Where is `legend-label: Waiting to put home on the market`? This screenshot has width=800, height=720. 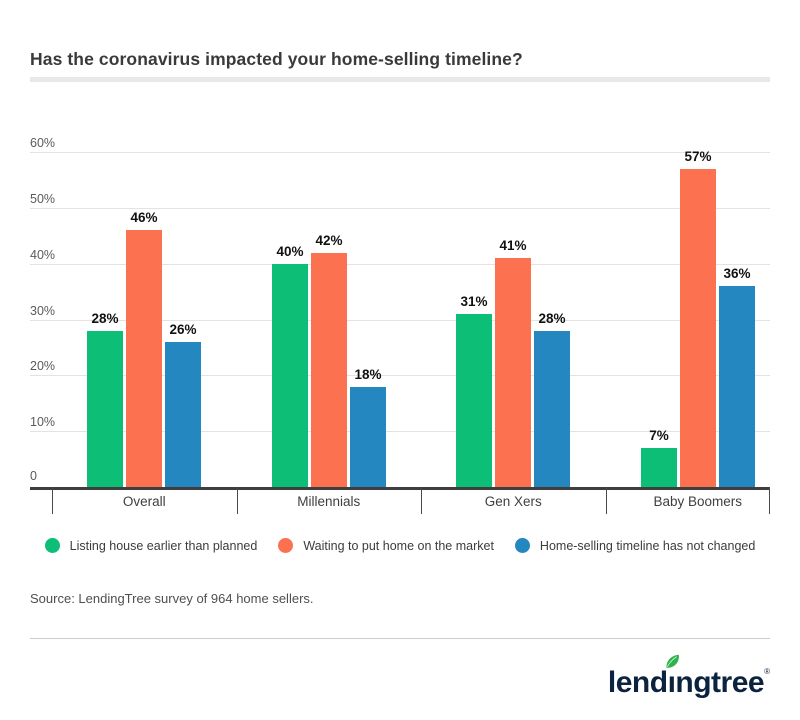 legend-label: Waiting to put home on the market is located at coordinates (398, 545).